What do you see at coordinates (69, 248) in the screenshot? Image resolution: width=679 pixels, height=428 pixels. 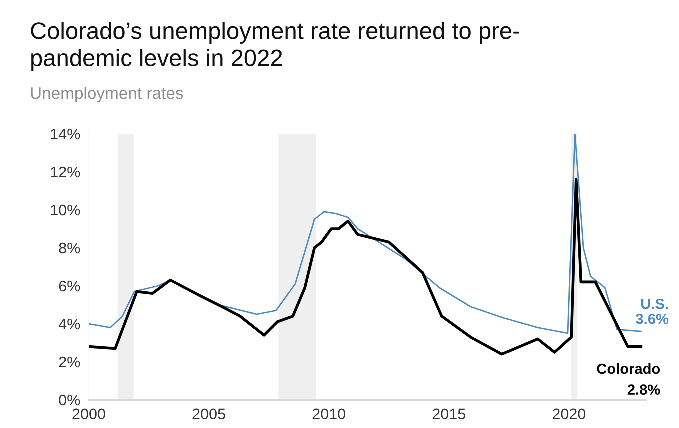 I see `y-tick-label: 8%` at bounding box center [69, 248].